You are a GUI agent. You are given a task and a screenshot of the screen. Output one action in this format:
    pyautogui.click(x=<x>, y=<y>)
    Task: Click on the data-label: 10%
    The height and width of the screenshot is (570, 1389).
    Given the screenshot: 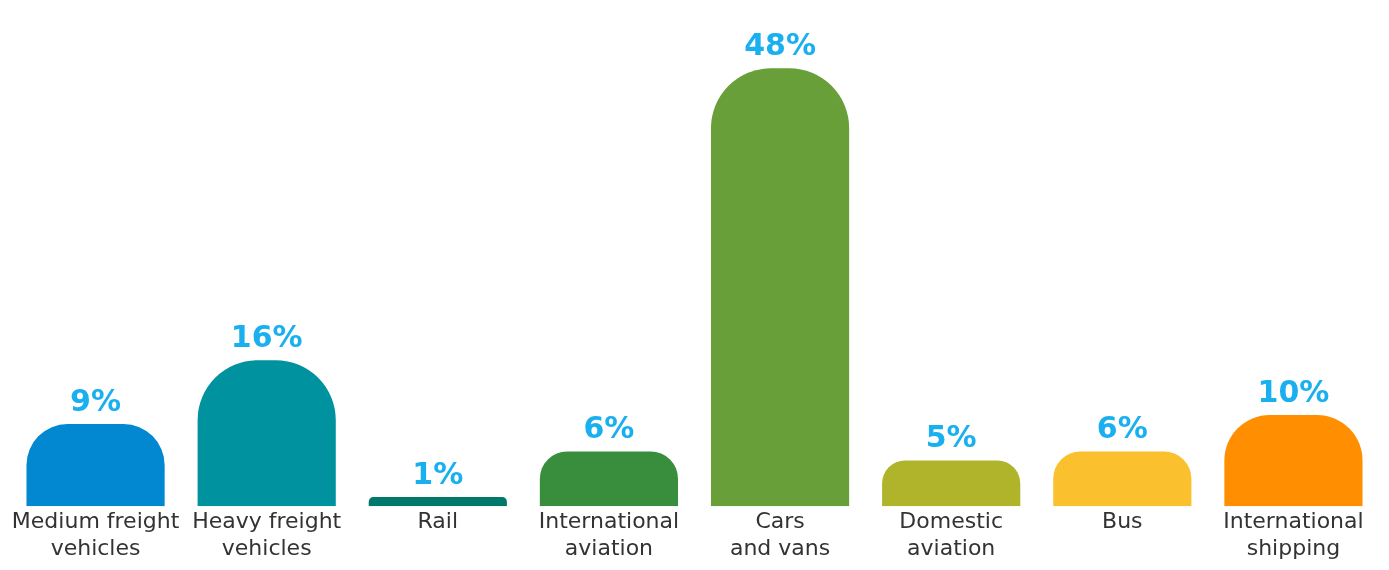 What is the action you would take?
    pyautogui.click(x=1293, y=391)
    